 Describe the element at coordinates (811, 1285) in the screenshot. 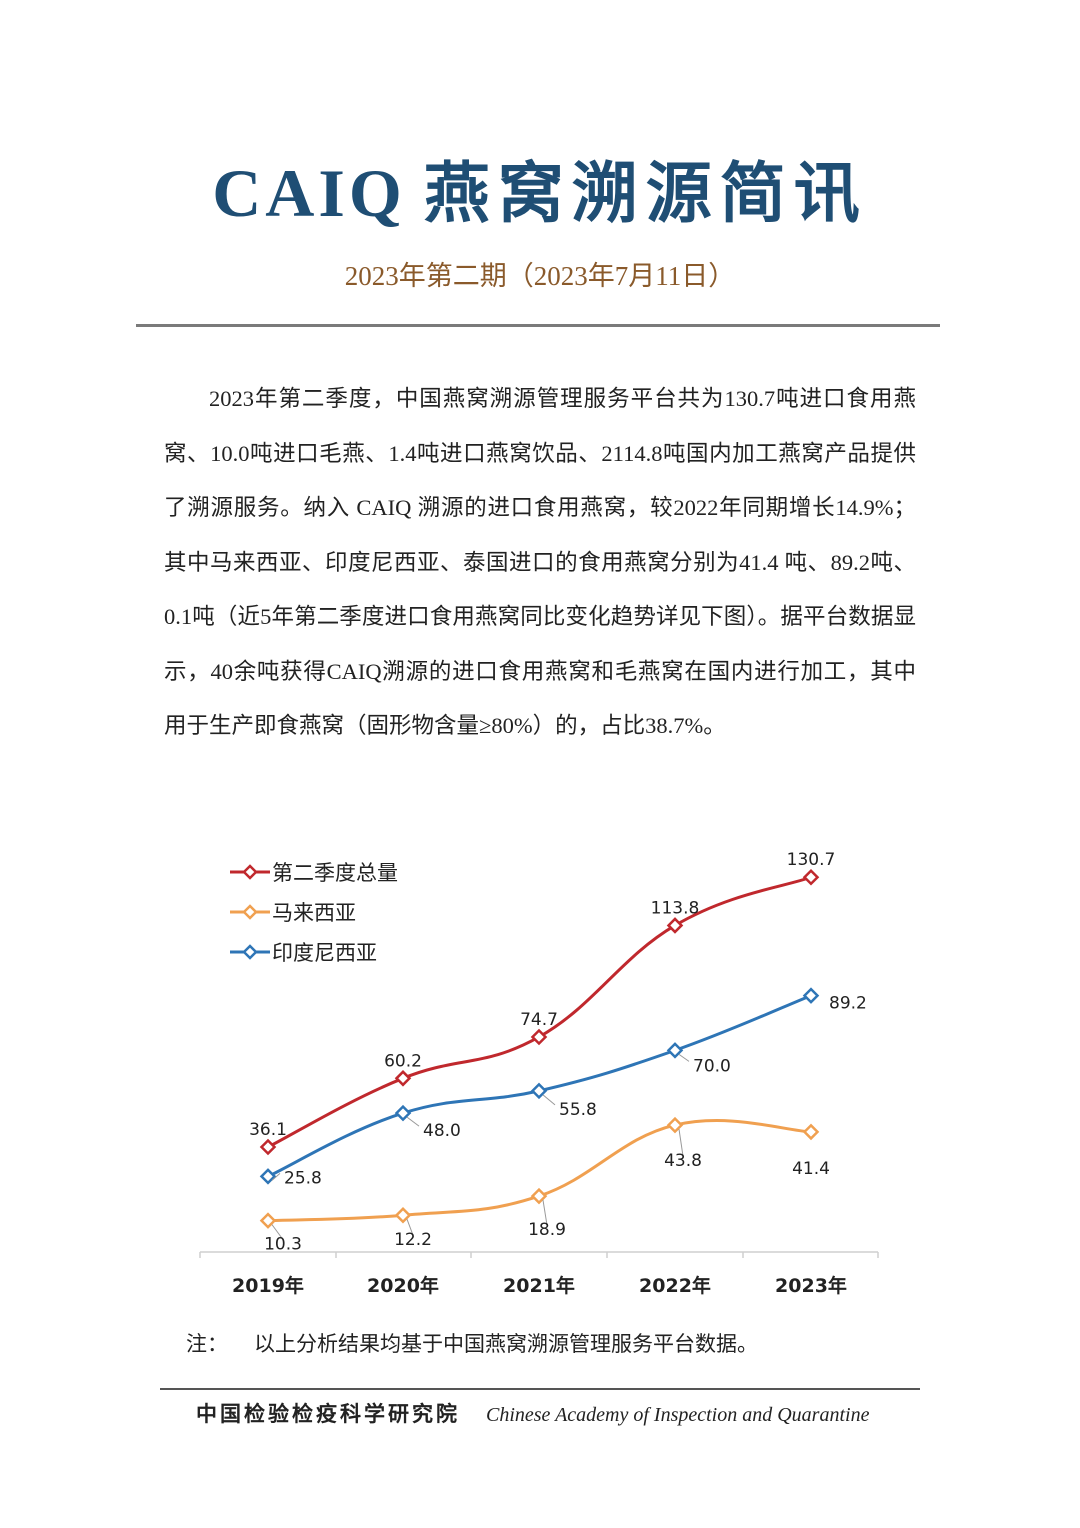

I see `x-tick-label: 2023年` at that location.